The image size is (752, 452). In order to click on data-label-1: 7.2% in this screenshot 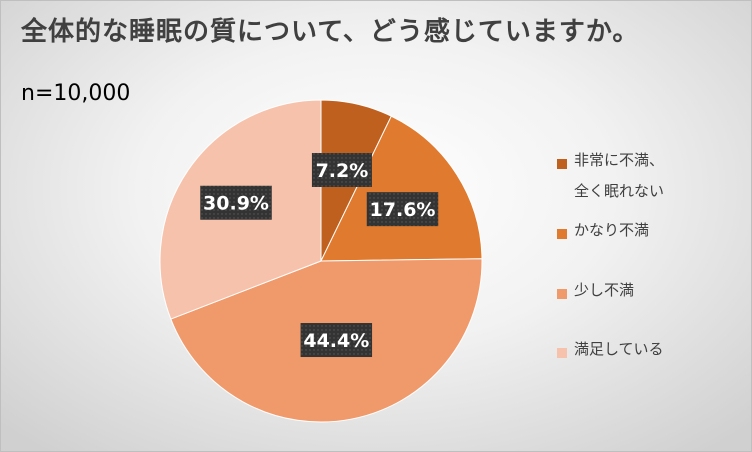, I will do `click(341, 169)`.